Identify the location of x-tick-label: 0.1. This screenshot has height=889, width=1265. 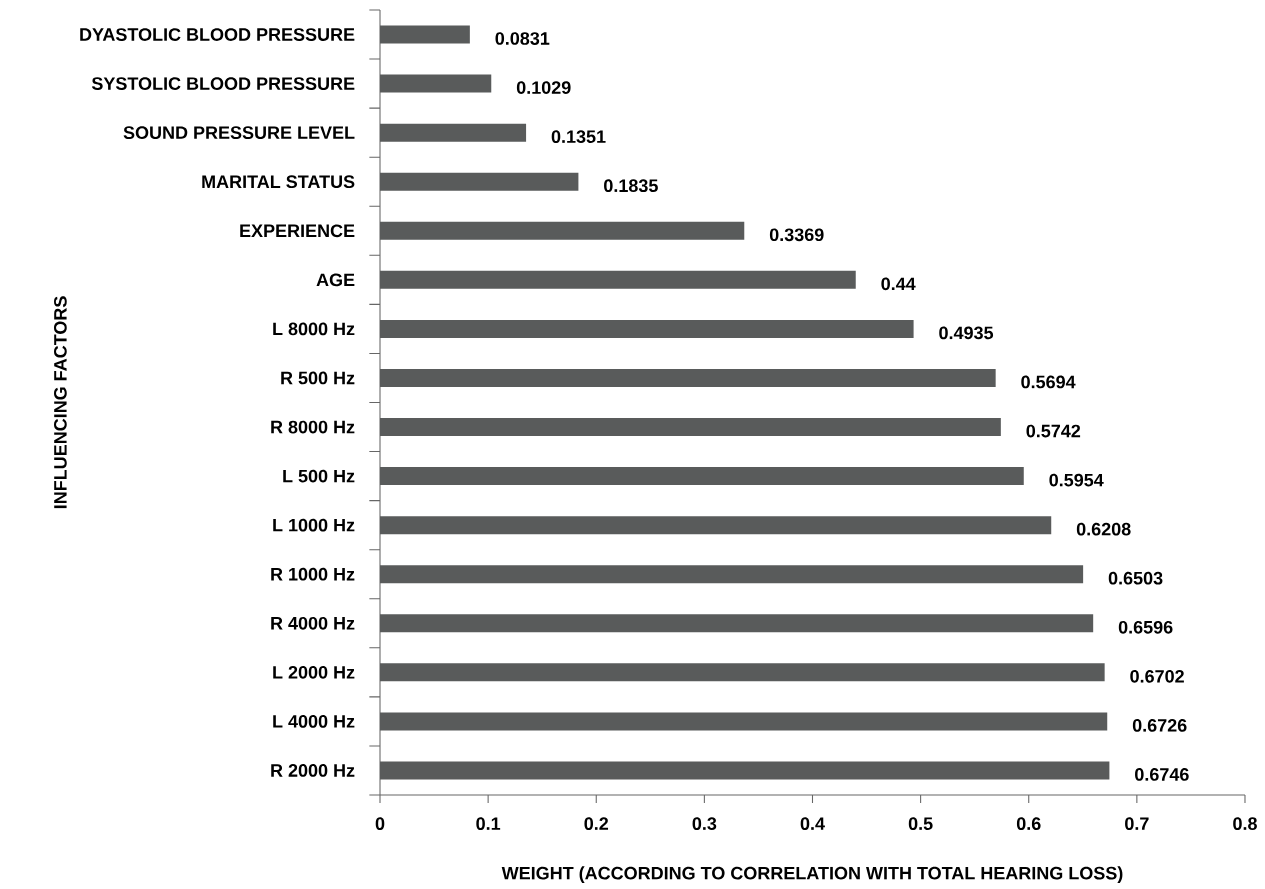
(488, 823).